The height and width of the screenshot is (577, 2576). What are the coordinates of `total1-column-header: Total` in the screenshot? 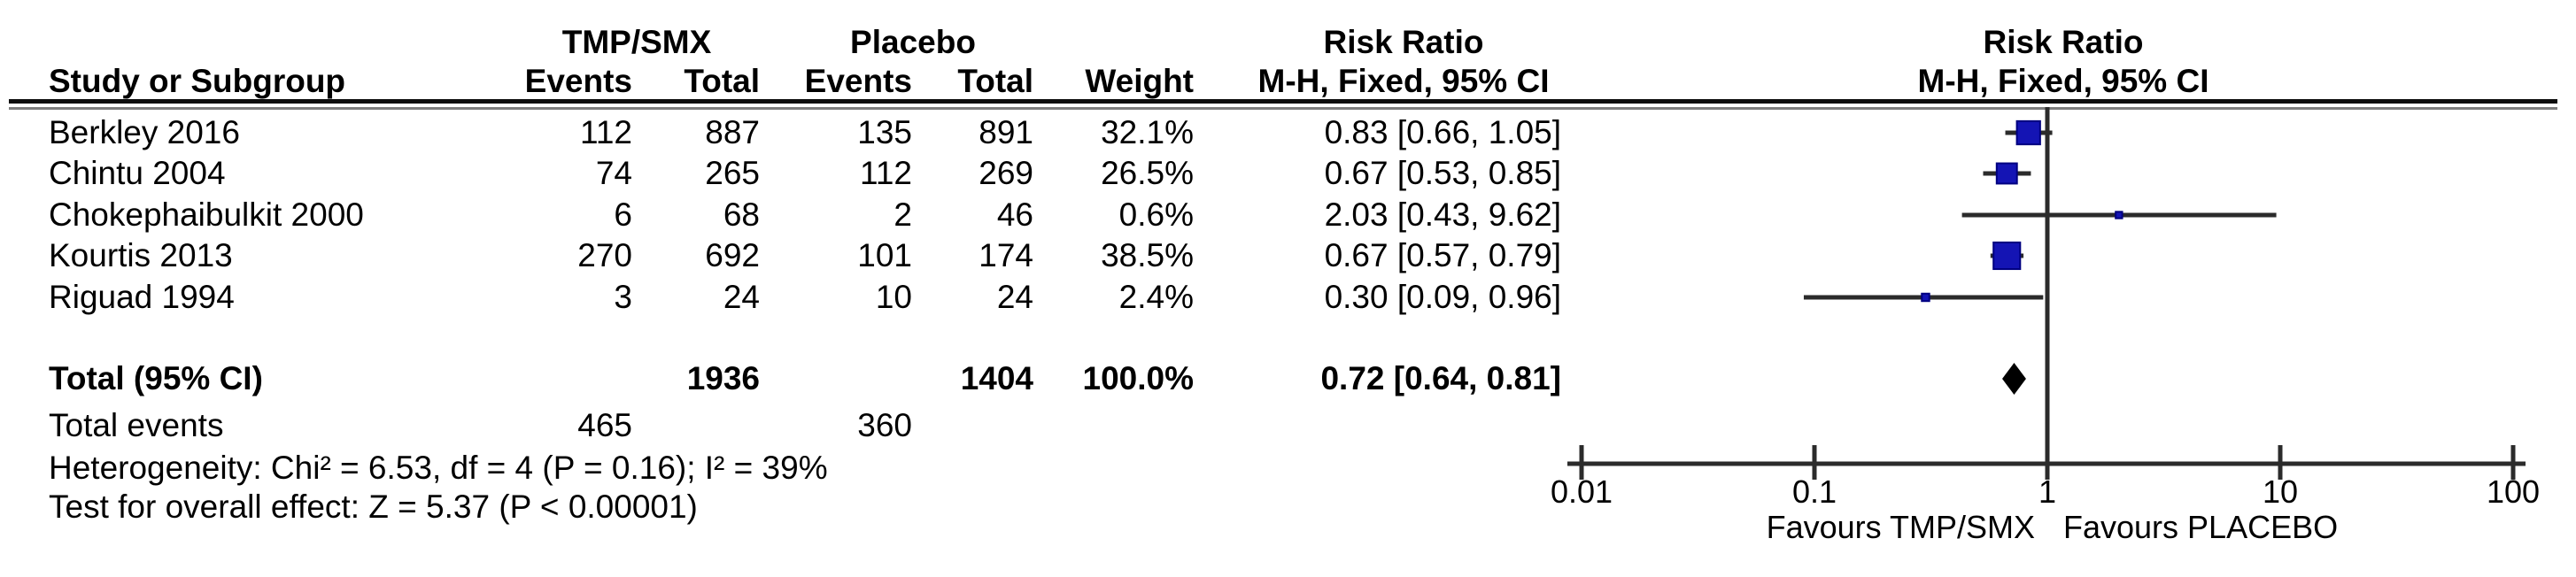 It's located at (722, 81).